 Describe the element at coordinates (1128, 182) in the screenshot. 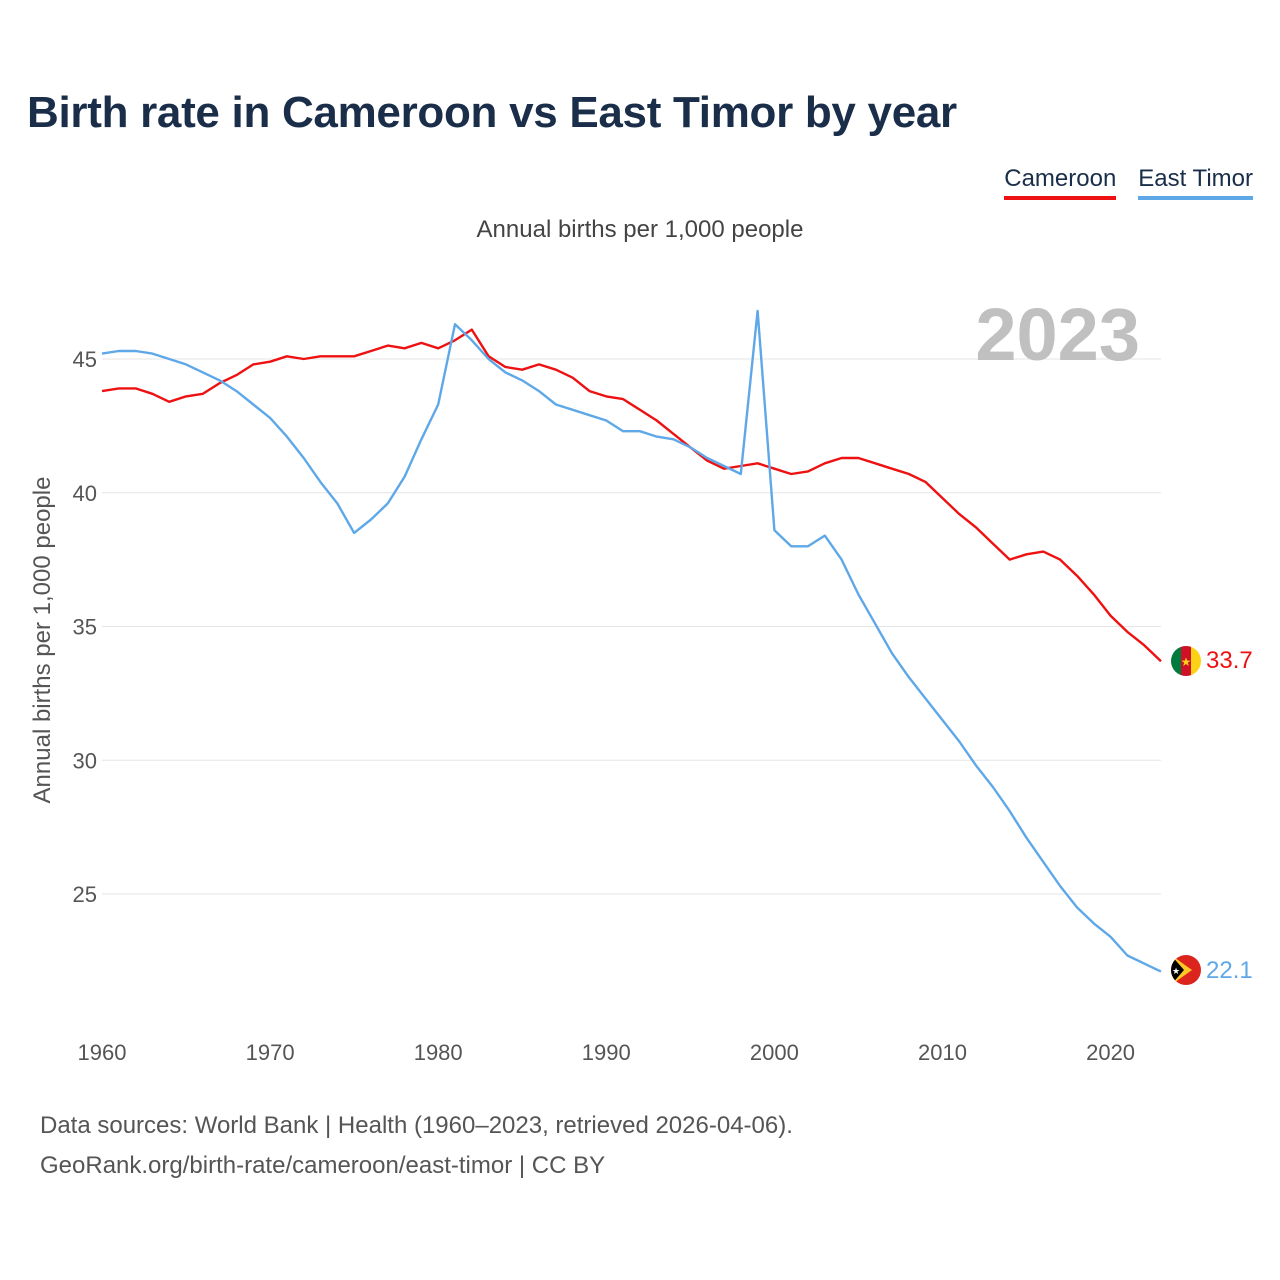

I see `legend: Cameroon East Timor` at that location.